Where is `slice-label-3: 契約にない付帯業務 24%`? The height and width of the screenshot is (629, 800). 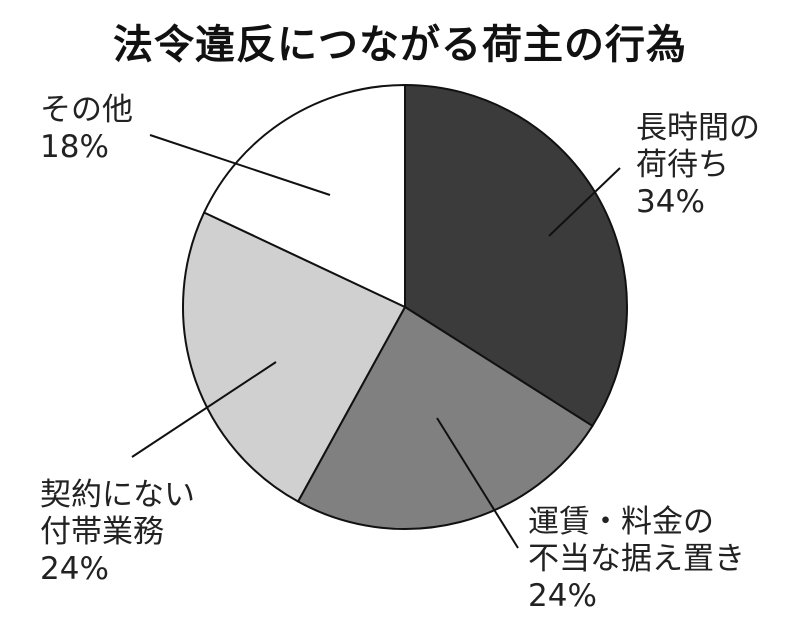 slice-label-3: 契約にない付帯業務 24% is located at coordinates (117, 532).